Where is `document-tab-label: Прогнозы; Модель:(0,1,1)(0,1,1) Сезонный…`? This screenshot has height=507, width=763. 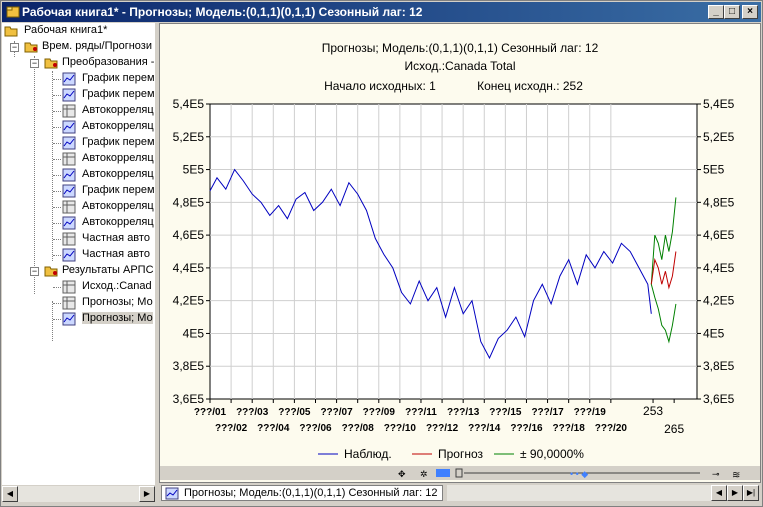 document-tab-label: Прогнозы; Модель:(0,1,1)(0,1,1) Сезонный… is located at coordinates (311, 493).